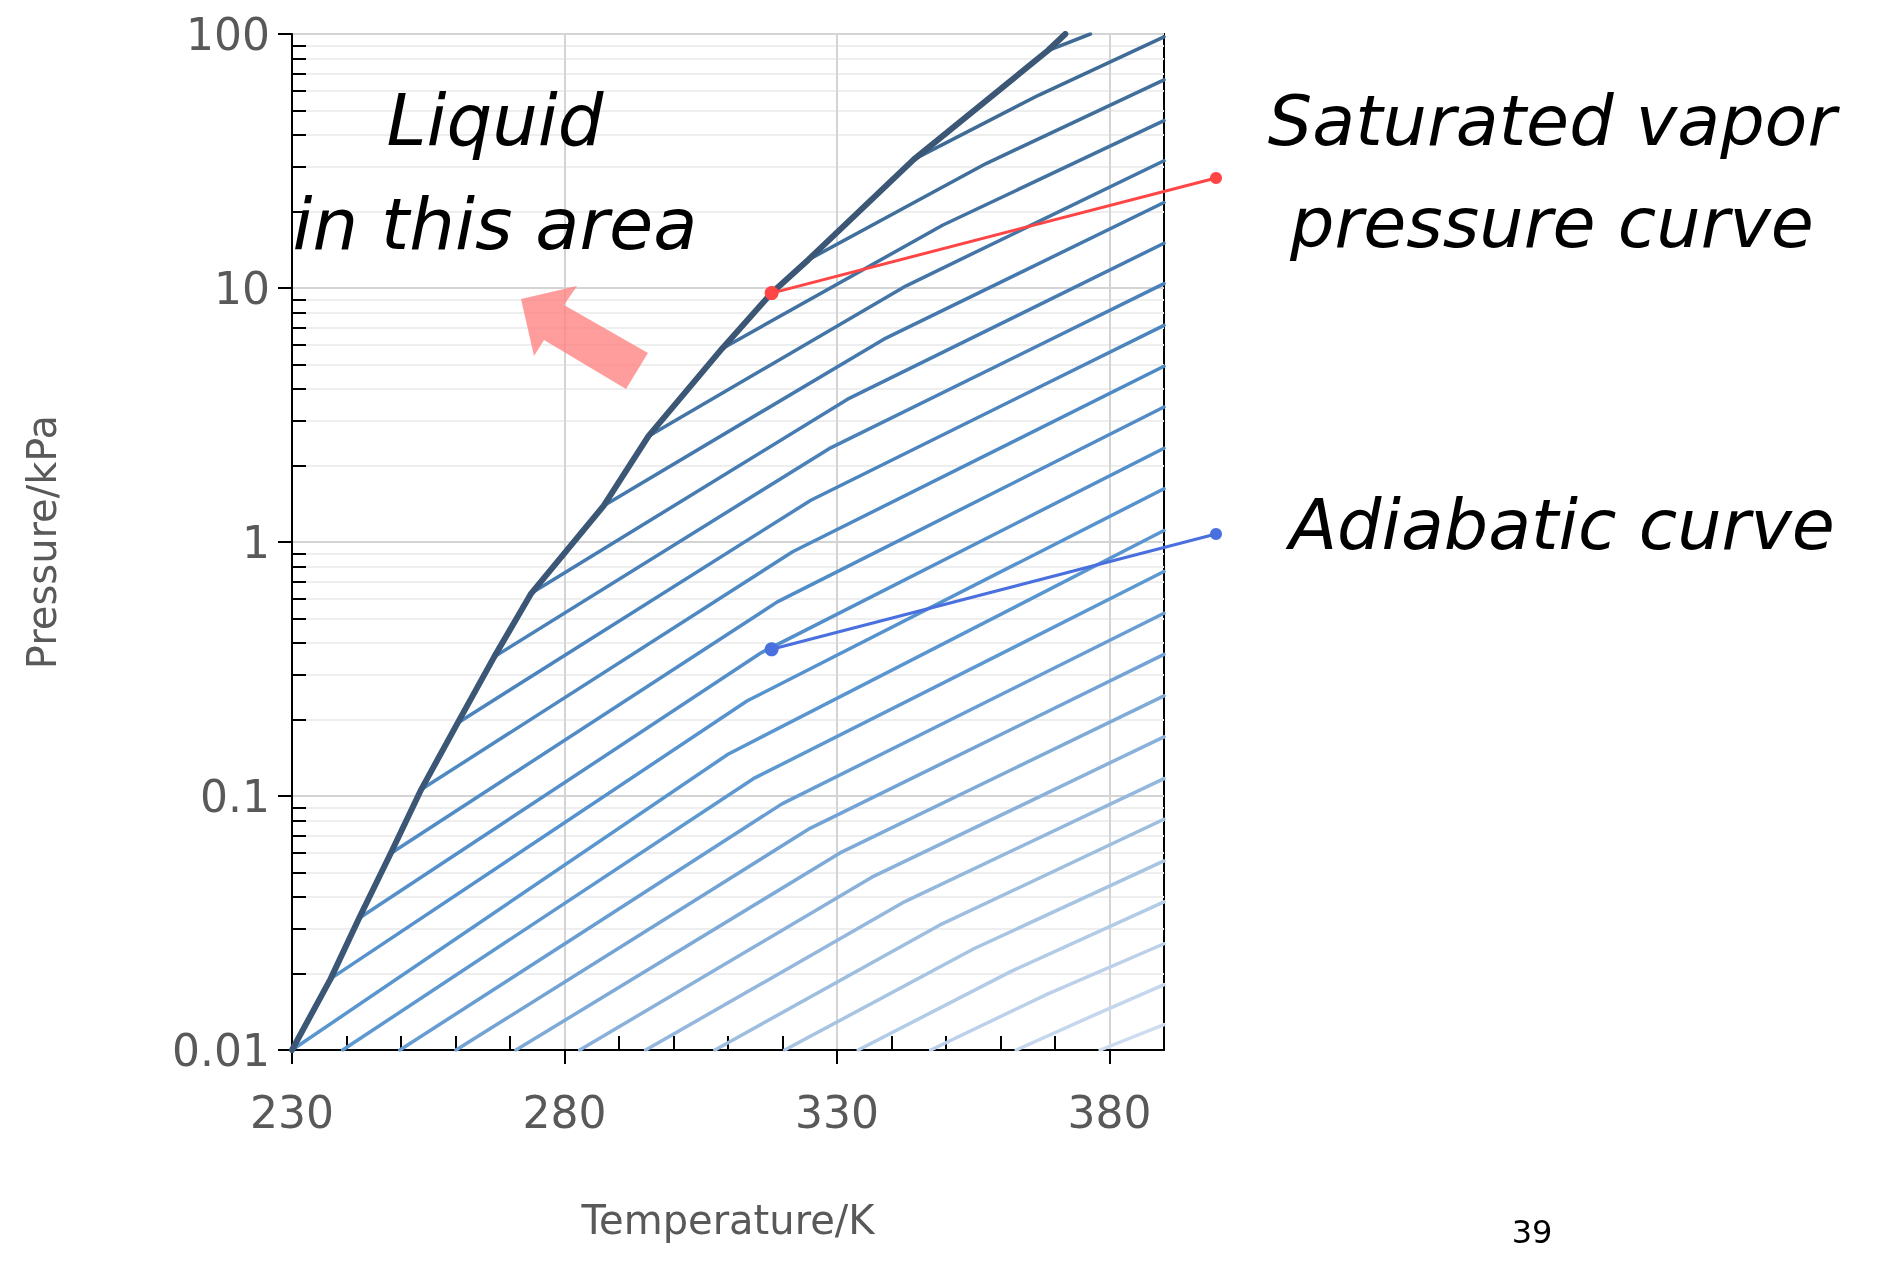  I want to click on annotation: Adiabatic curve, so click(1560, 525).